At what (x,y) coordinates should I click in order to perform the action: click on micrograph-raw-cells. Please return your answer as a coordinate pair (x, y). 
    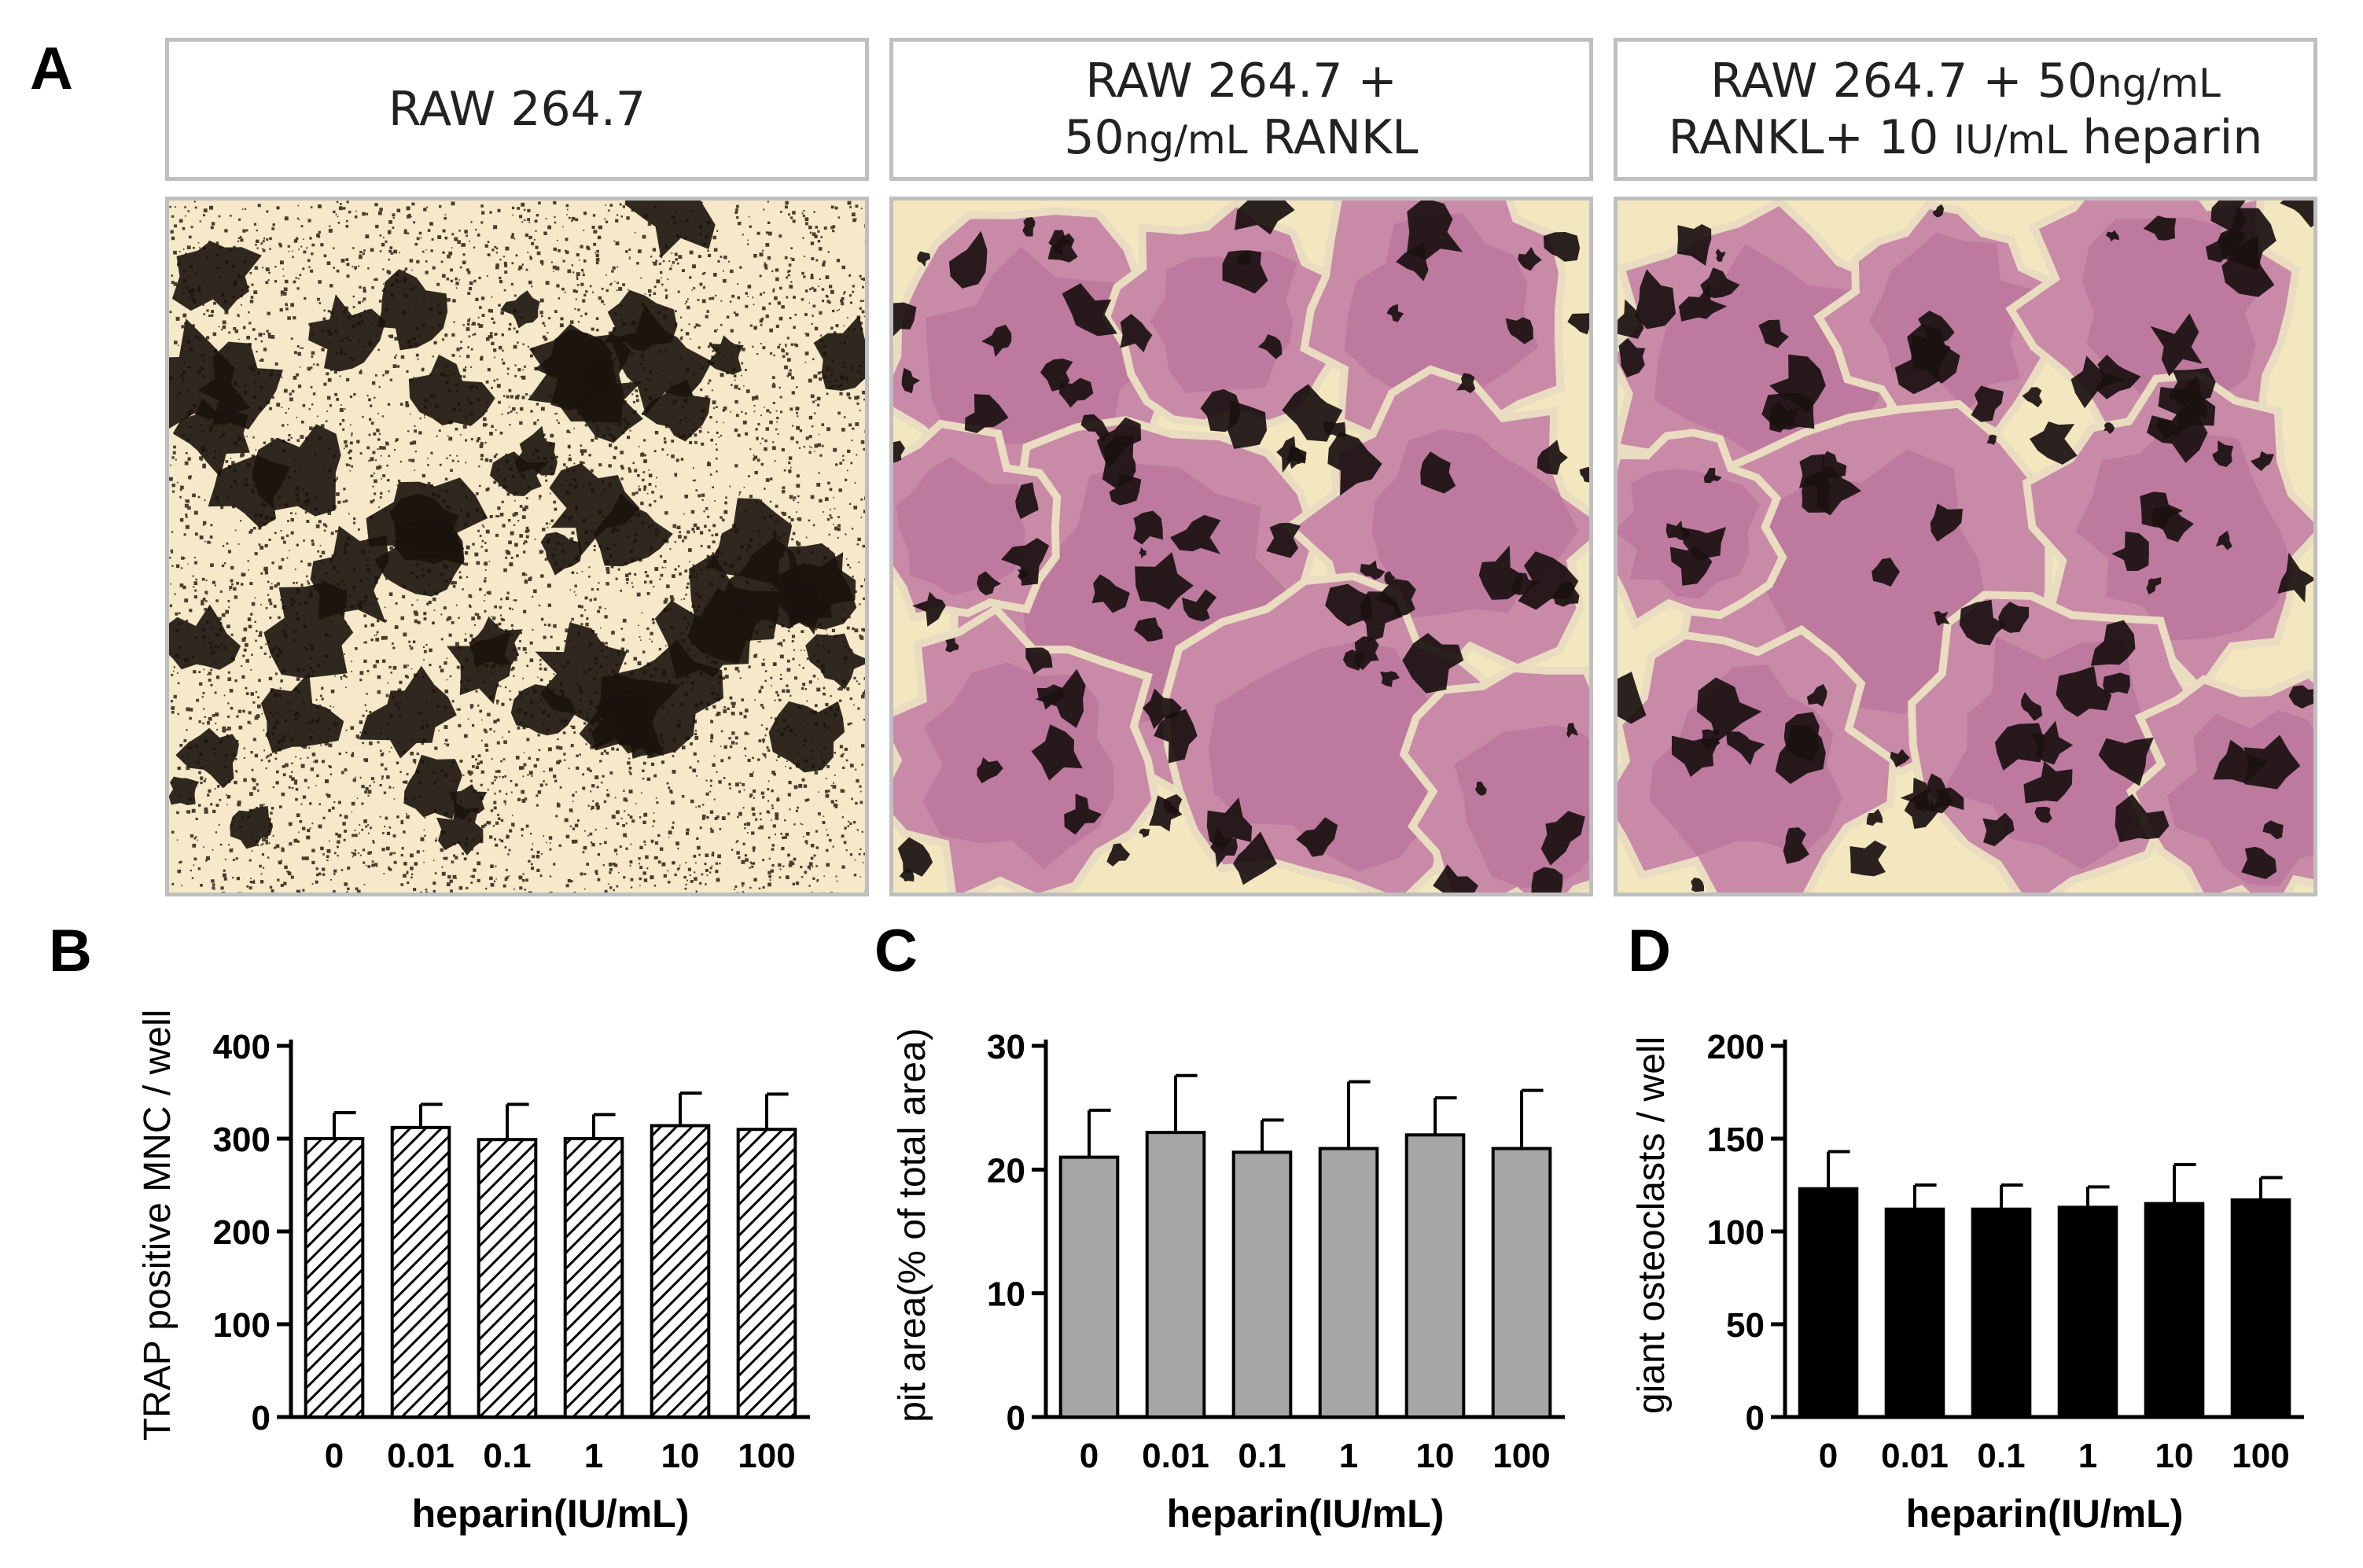
    Looking at the image, I should click on (517, 547).